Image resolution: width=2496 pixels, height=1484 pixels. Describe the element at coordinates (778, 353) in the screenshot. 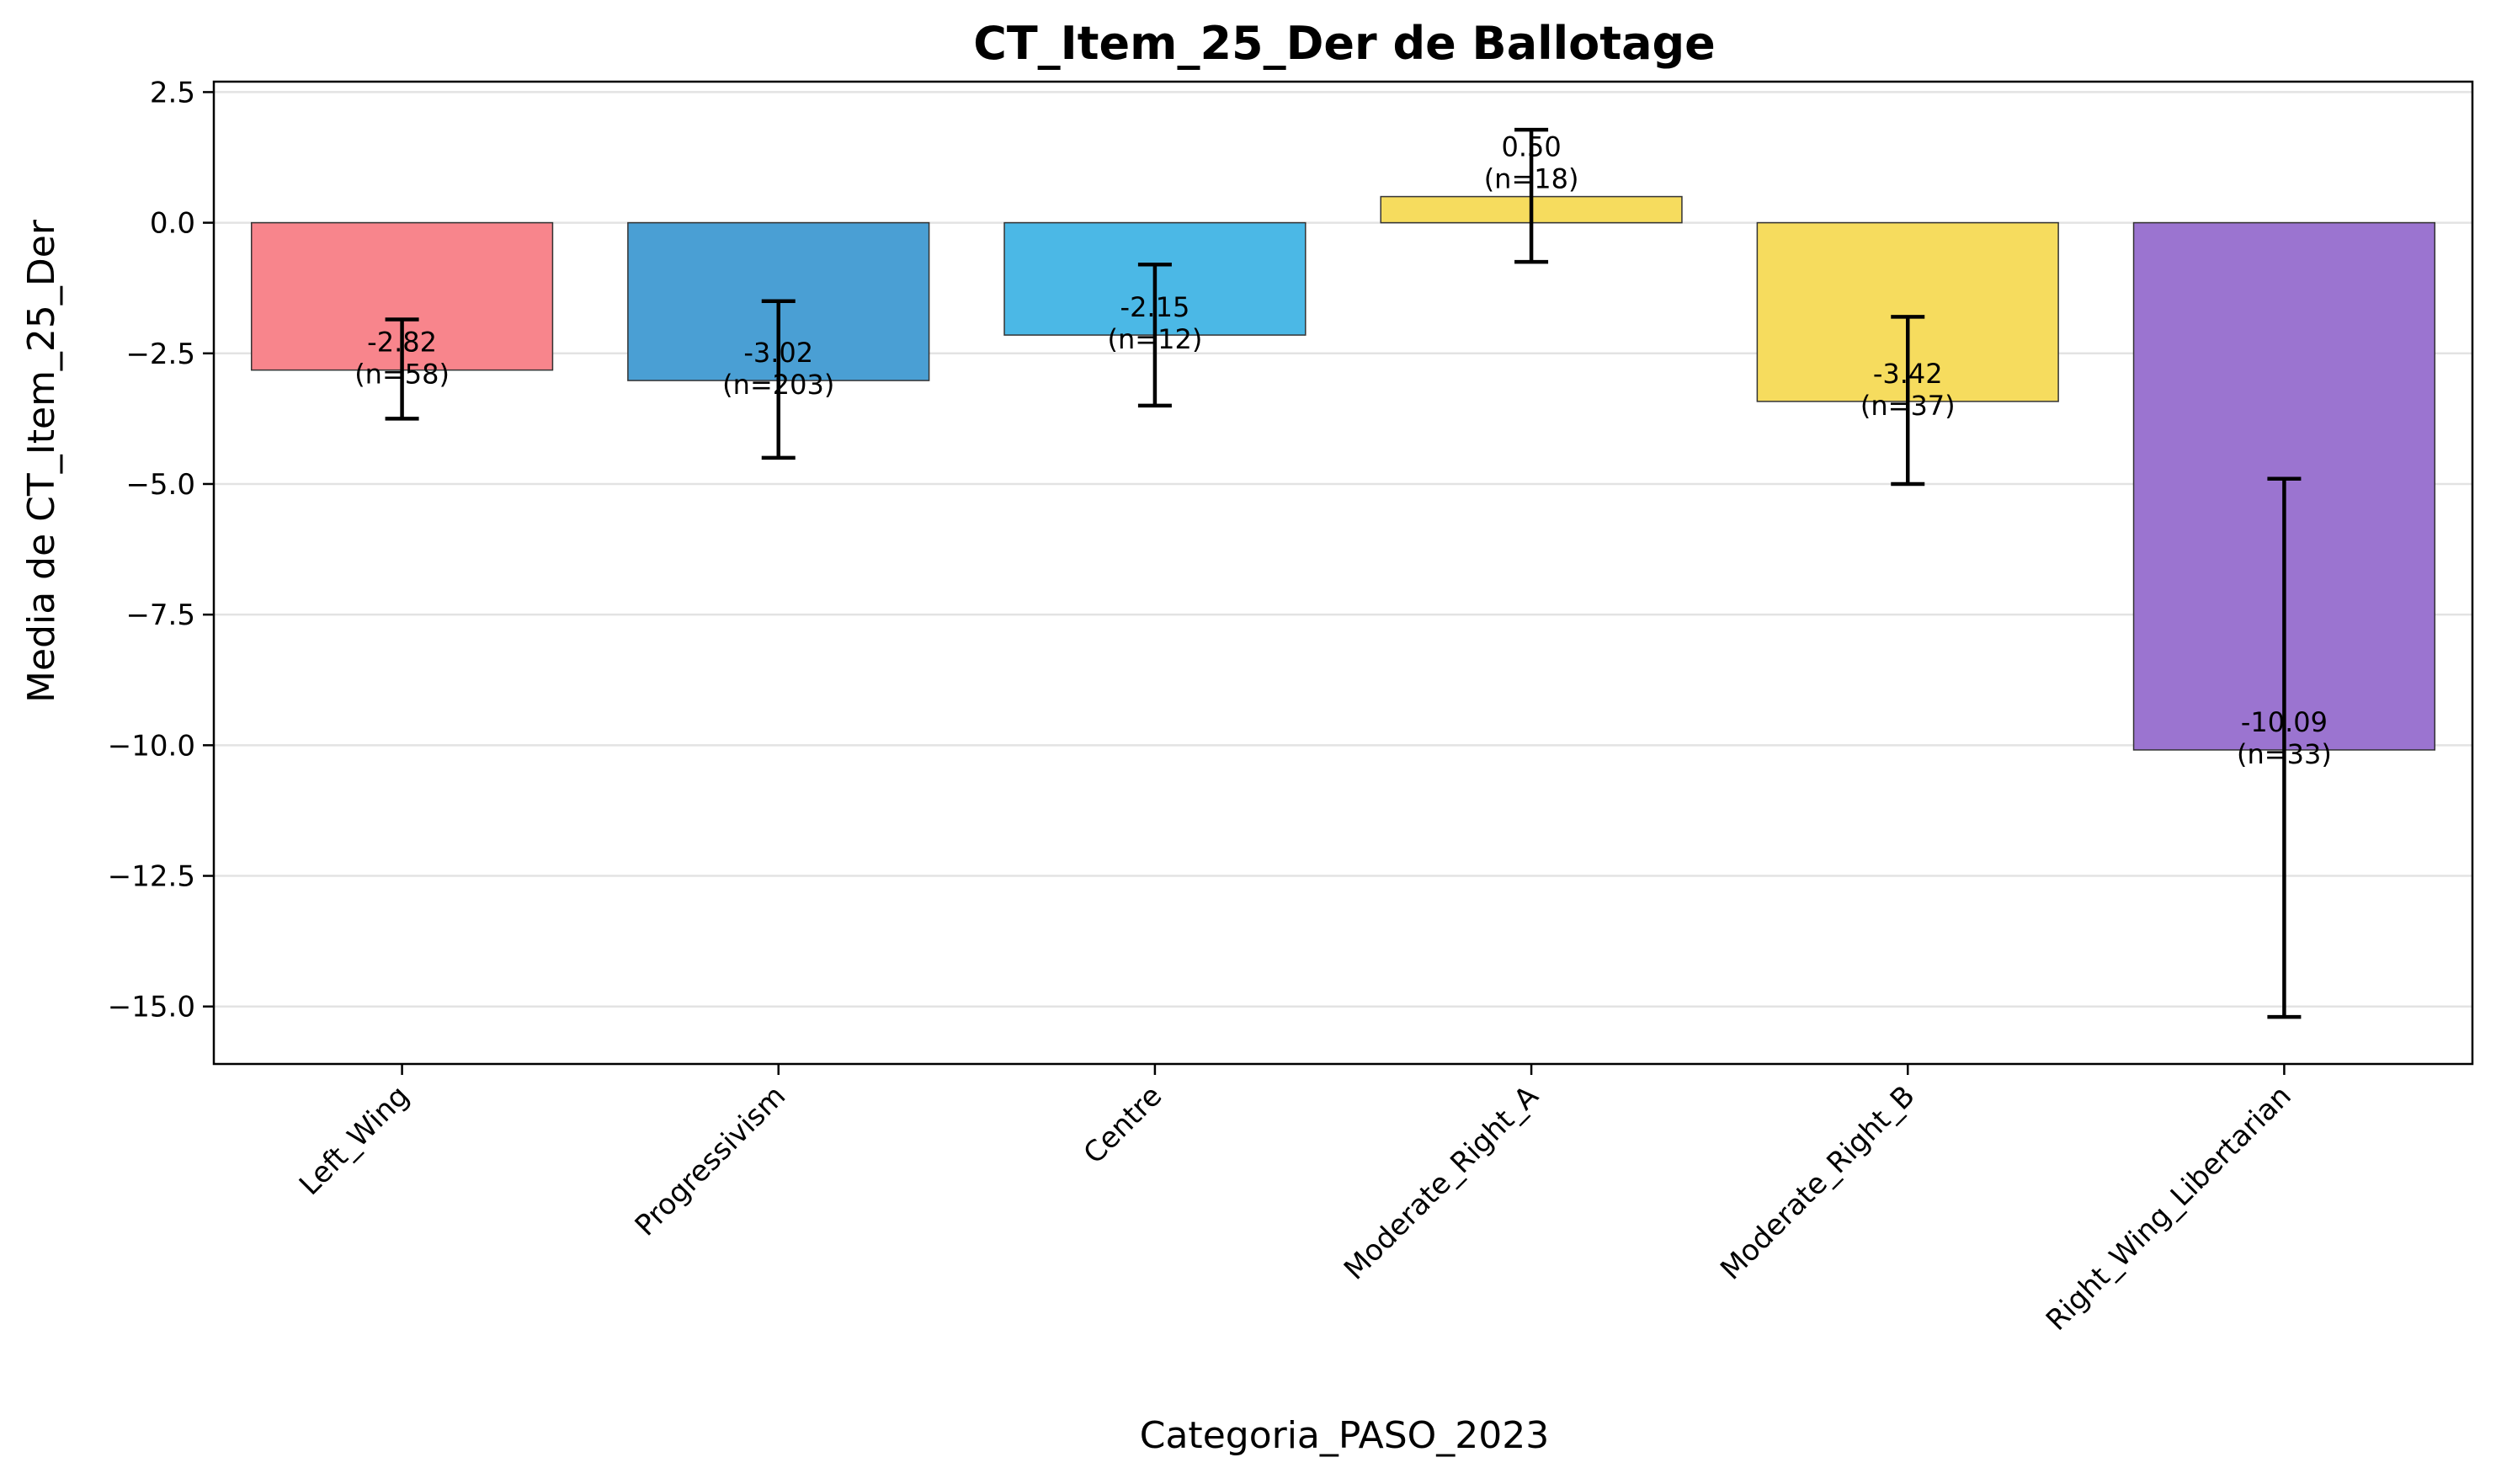

I see `data-label-value: -3.02` at that location.